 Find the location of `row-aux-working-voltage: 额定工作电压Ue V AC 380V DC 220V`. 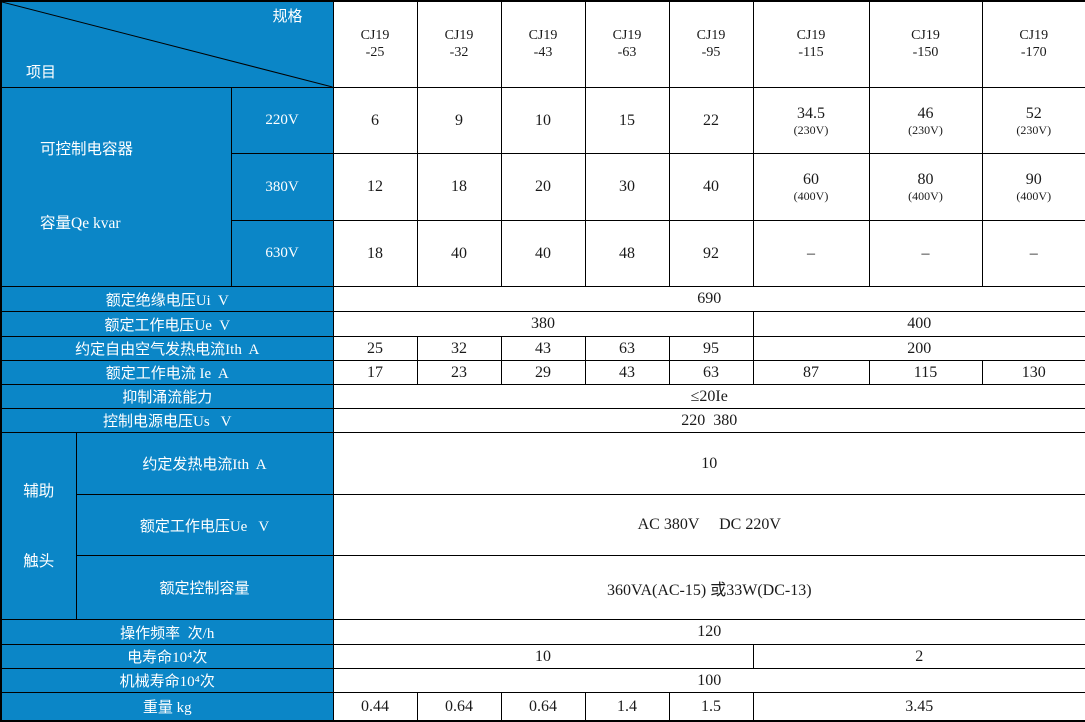

row-aux-working-voltage: 额定工作电压Ue V AC 380V DC 220V is located at coordinates (543, 525).